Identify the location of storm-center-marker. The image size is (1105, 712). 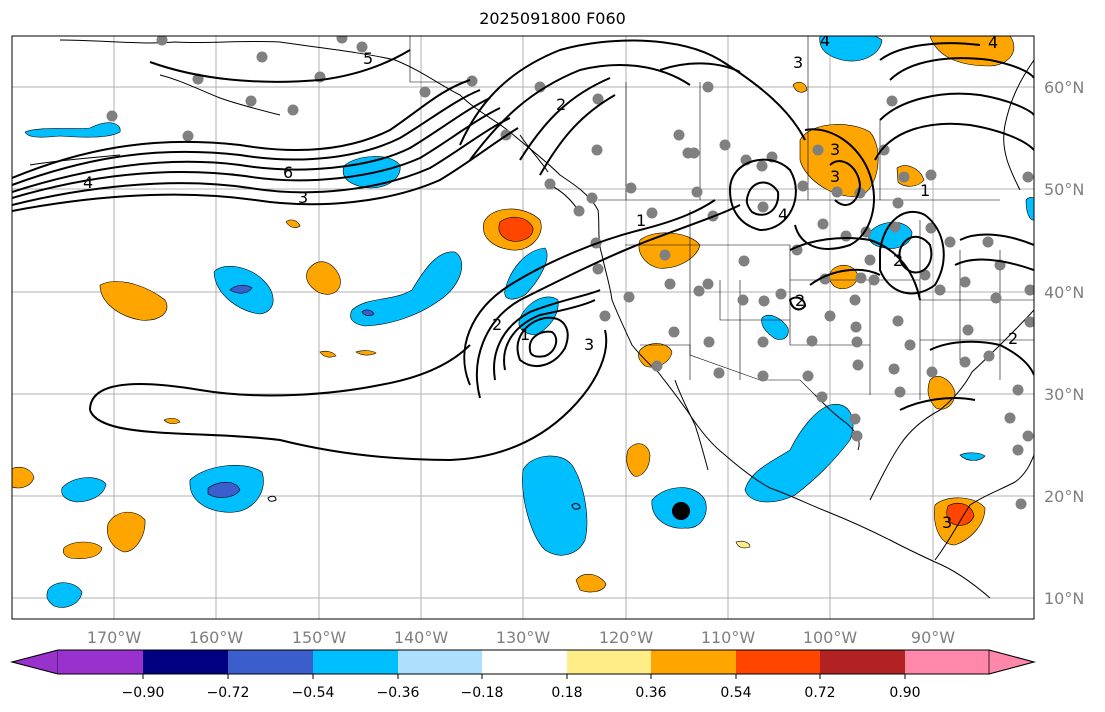
(681, 511).